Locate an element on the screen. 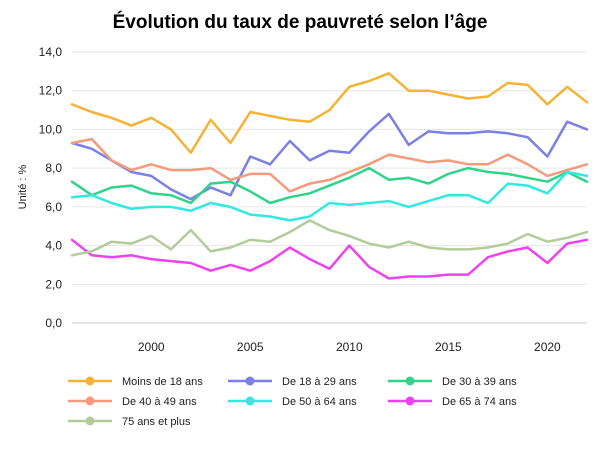  legend-item: De 65 à 74 ans is located at coordinates (452, 402).